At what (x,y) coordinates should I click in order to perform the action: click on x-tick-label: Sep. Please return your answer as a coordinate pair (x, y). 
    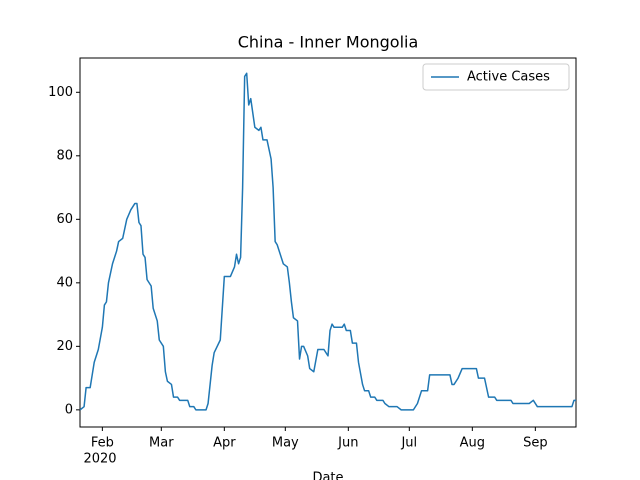
    Looking at the image, I should click on (535, 443).